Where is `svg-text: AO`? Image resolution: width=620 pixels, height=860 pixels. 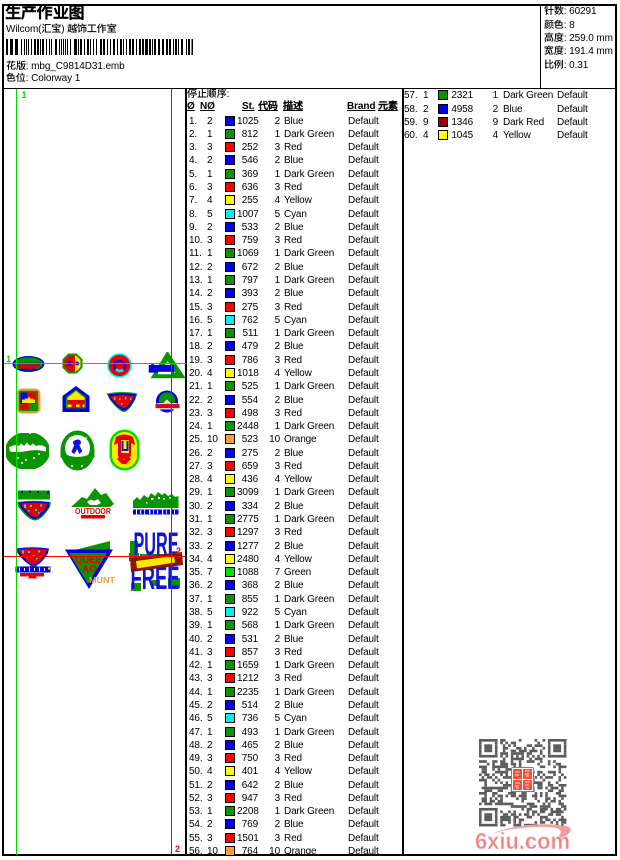 svg-text: AO is located at coordinates (89, 570).